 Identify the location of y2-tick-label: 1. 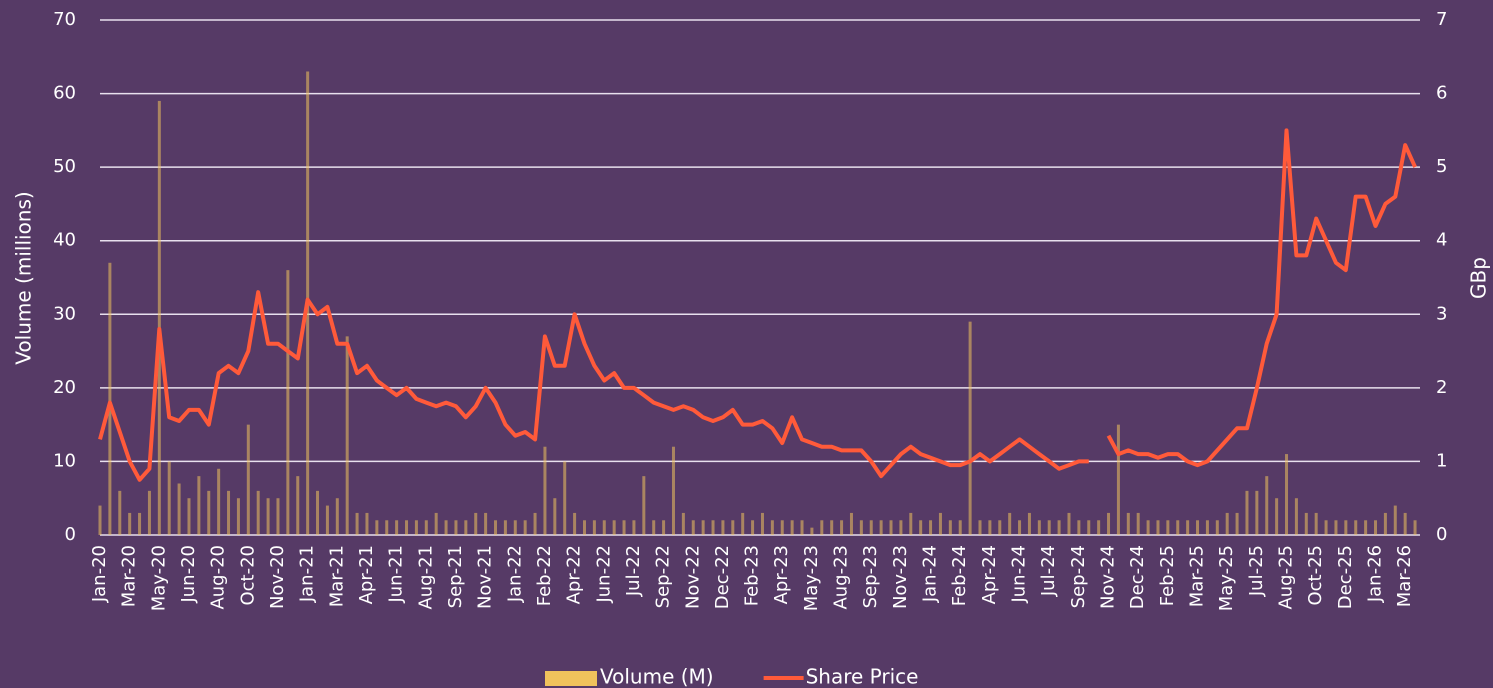
(1441, 460).